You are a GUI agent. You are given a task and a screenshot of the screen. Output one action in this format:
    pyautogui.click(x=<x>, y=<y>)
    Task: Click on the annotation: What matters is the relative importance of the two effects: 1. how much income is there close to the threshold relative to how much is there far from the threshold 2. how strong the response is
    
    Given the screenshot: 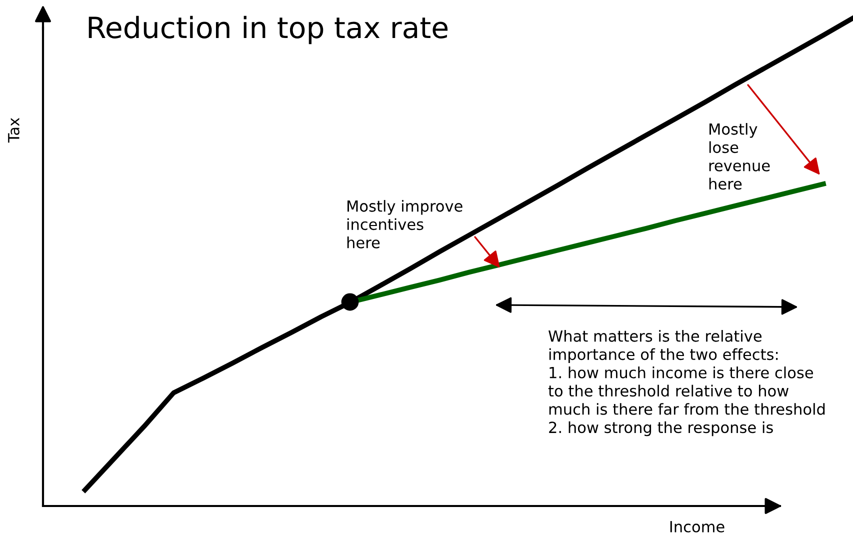 What is the action you would take?
    pyautogui.click(x=686, y=383)
    